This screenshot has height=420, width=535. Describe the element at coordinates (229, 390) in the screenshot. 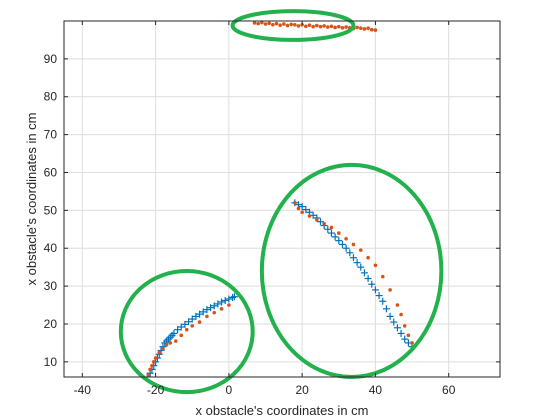

I see `x-tick-label: 0` at that location.